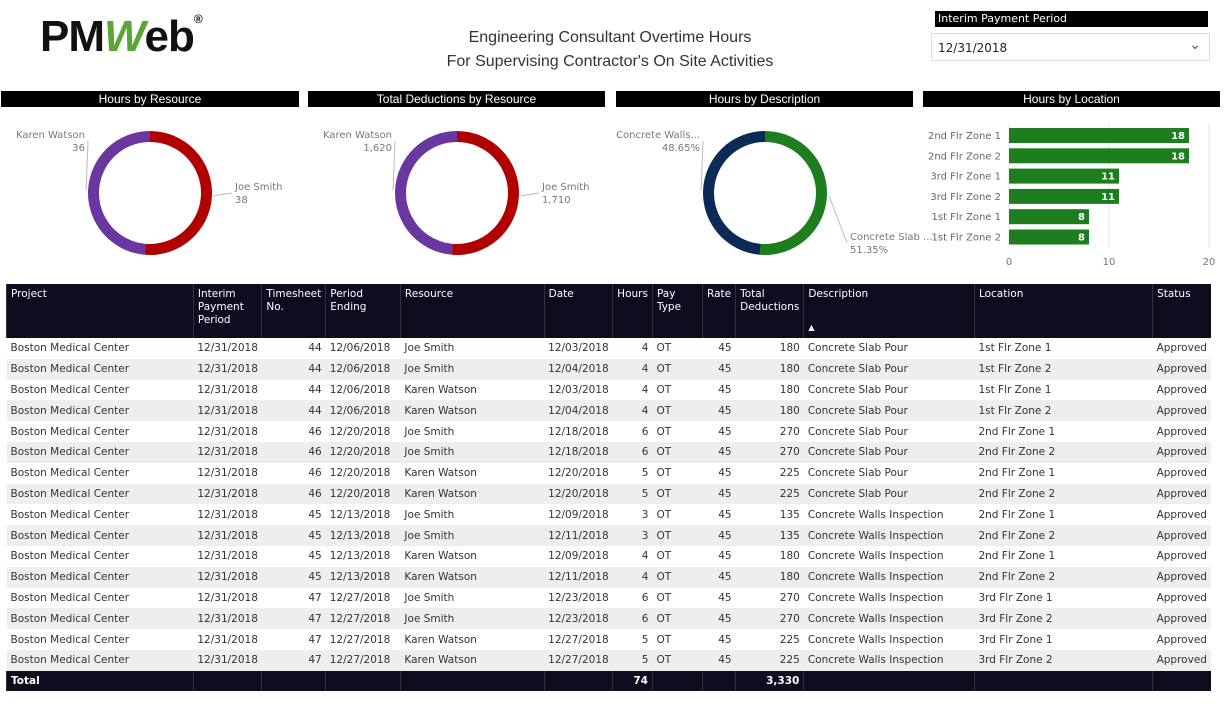  Describe the element at coordinates (1070, 47) in the screenshot. I see `interim-payment-period-dropdown: 12/31/2018 ⌄` at that location.